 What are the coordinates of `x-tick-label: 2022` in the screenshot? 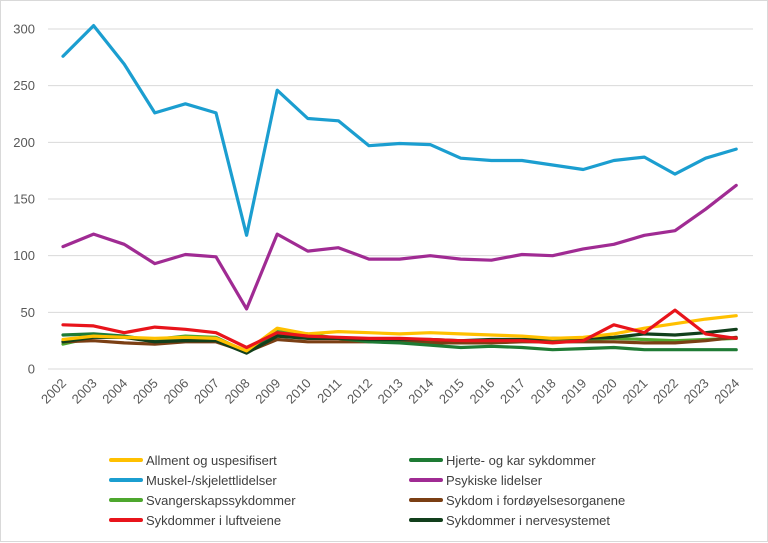 It's located at (665, 391).